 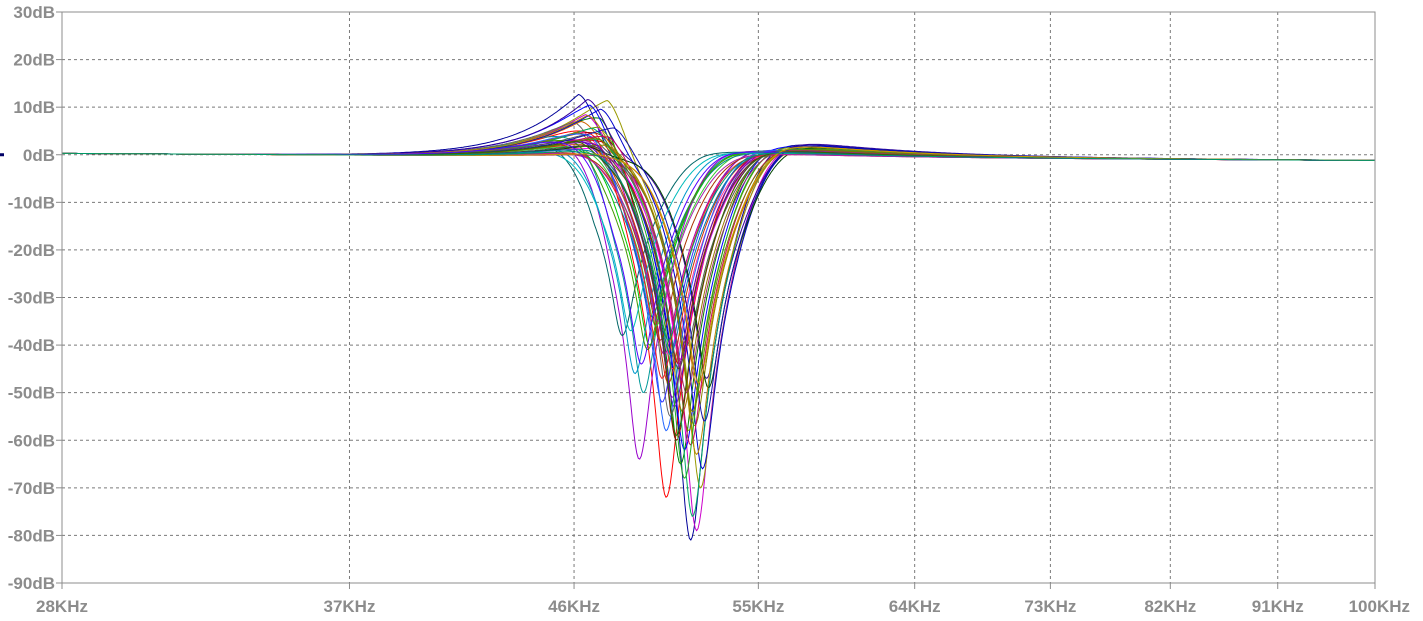 I want to click on x-tick-label: 82KHz, so click(x=1170, y=606).